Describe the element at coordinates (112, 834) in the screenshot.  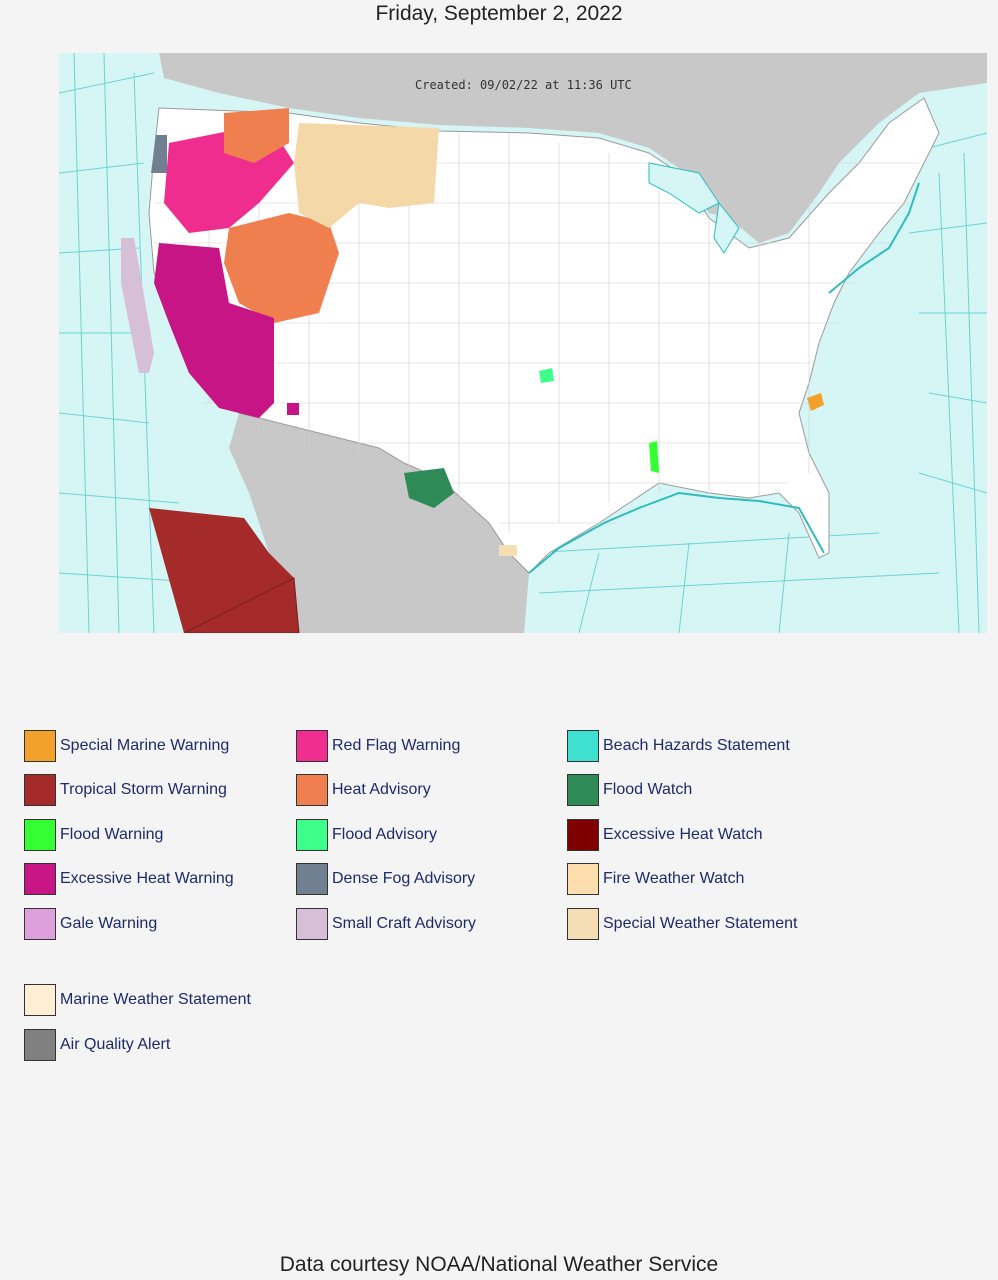
I see `legend-label: Flood Warning` at that location.